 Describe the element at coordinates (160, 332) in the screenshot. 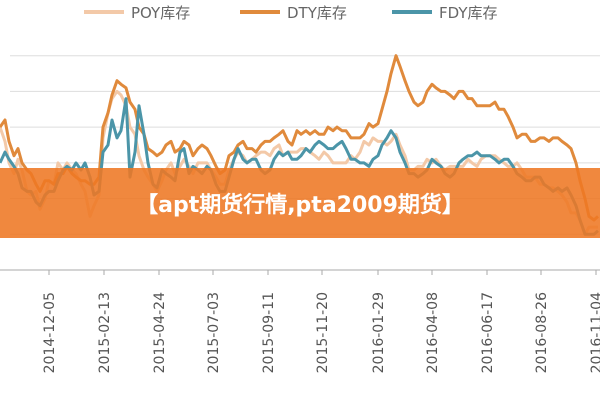

I see `x-tick-label-3: 2015-04-24` at that location.